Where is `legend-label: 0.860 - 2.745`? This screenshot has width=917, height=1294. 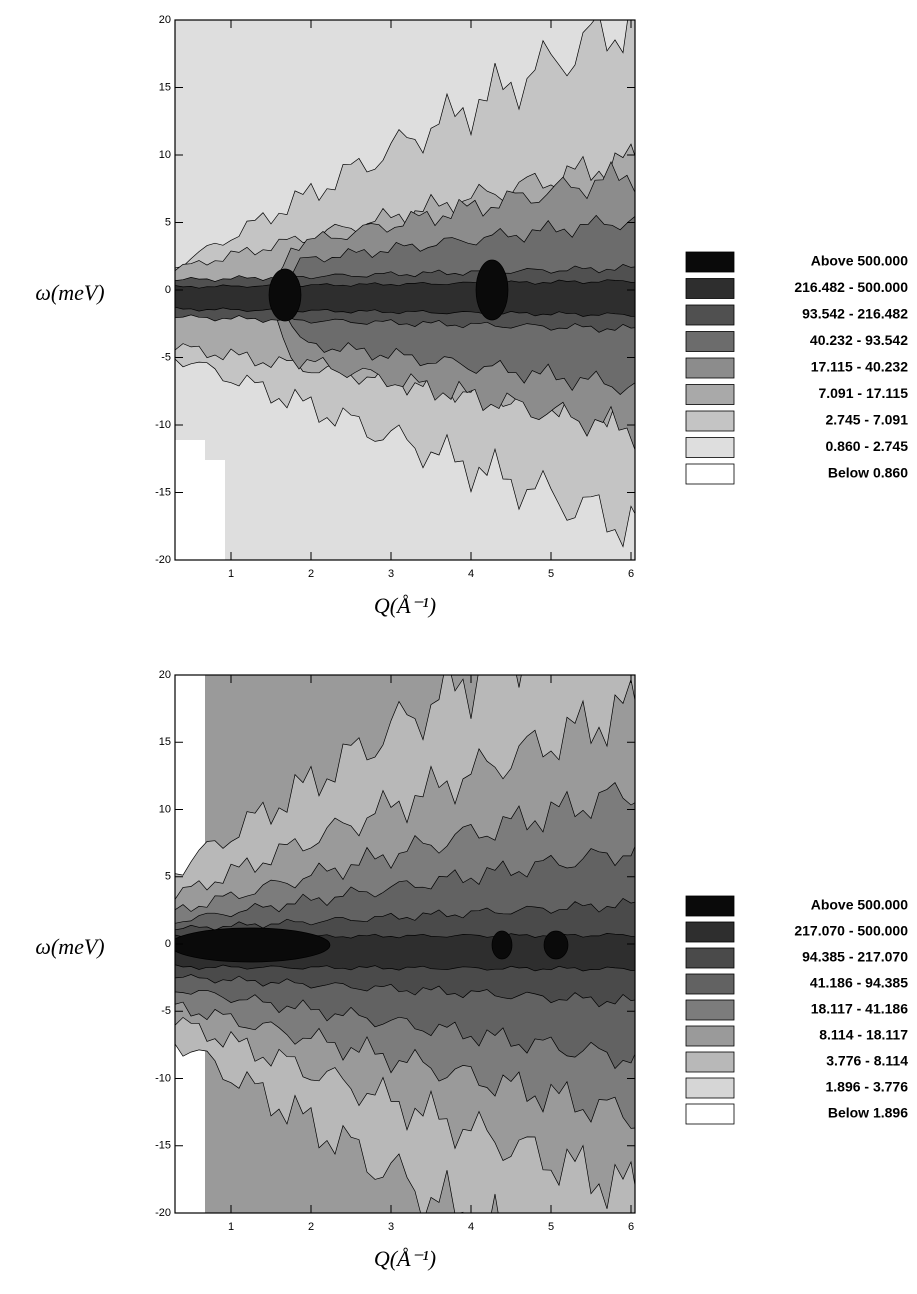
legend-label: 0.860 - 2.745 is located at coordinates (866, 446).